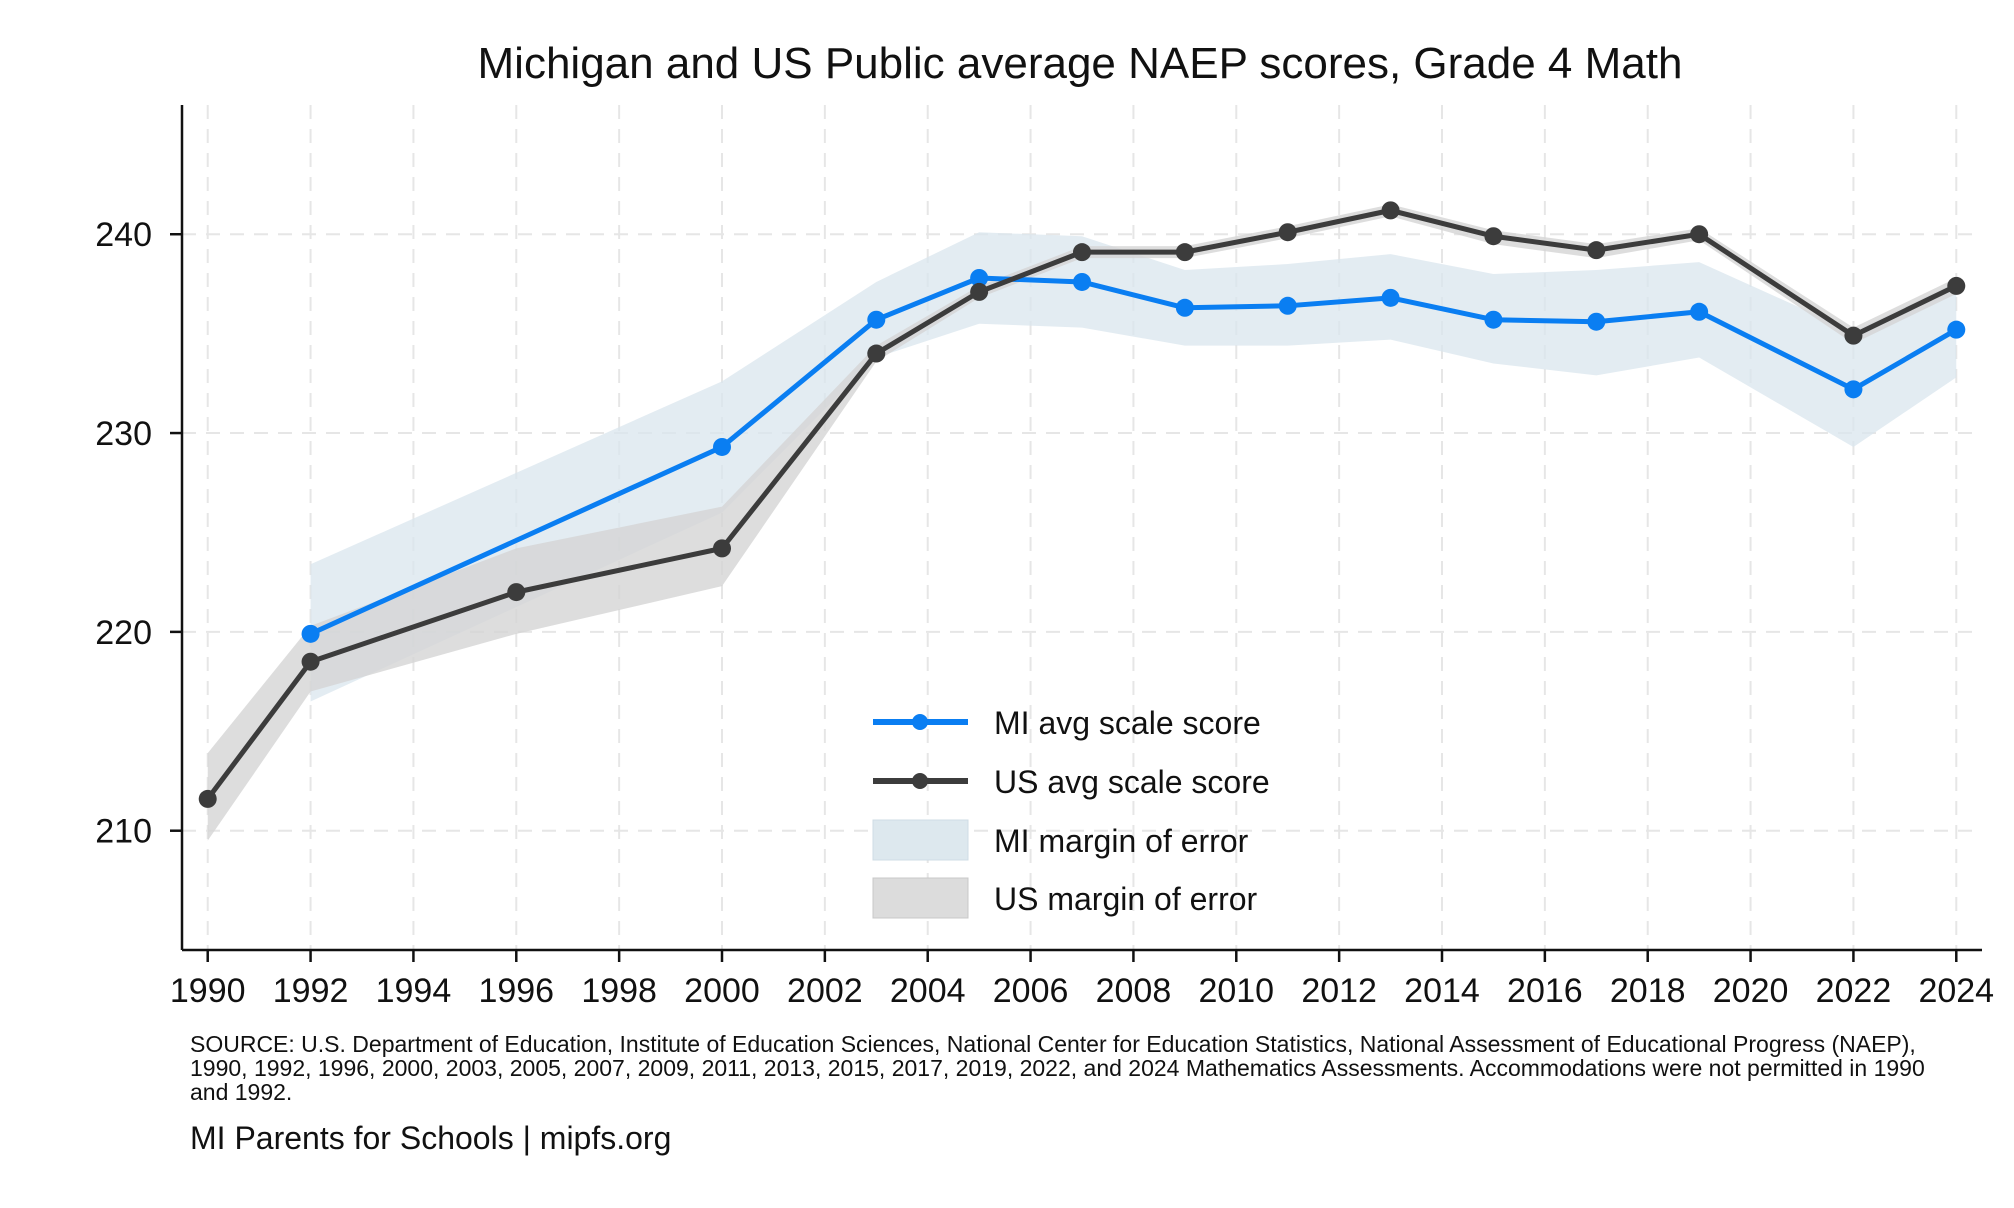 Image resolution: width=2014 pixels, height=1208 pixels. Describe the element at coordinates (1339, 991) in the screenshot. I see `x-tick-label-2012: 2012` at that location.